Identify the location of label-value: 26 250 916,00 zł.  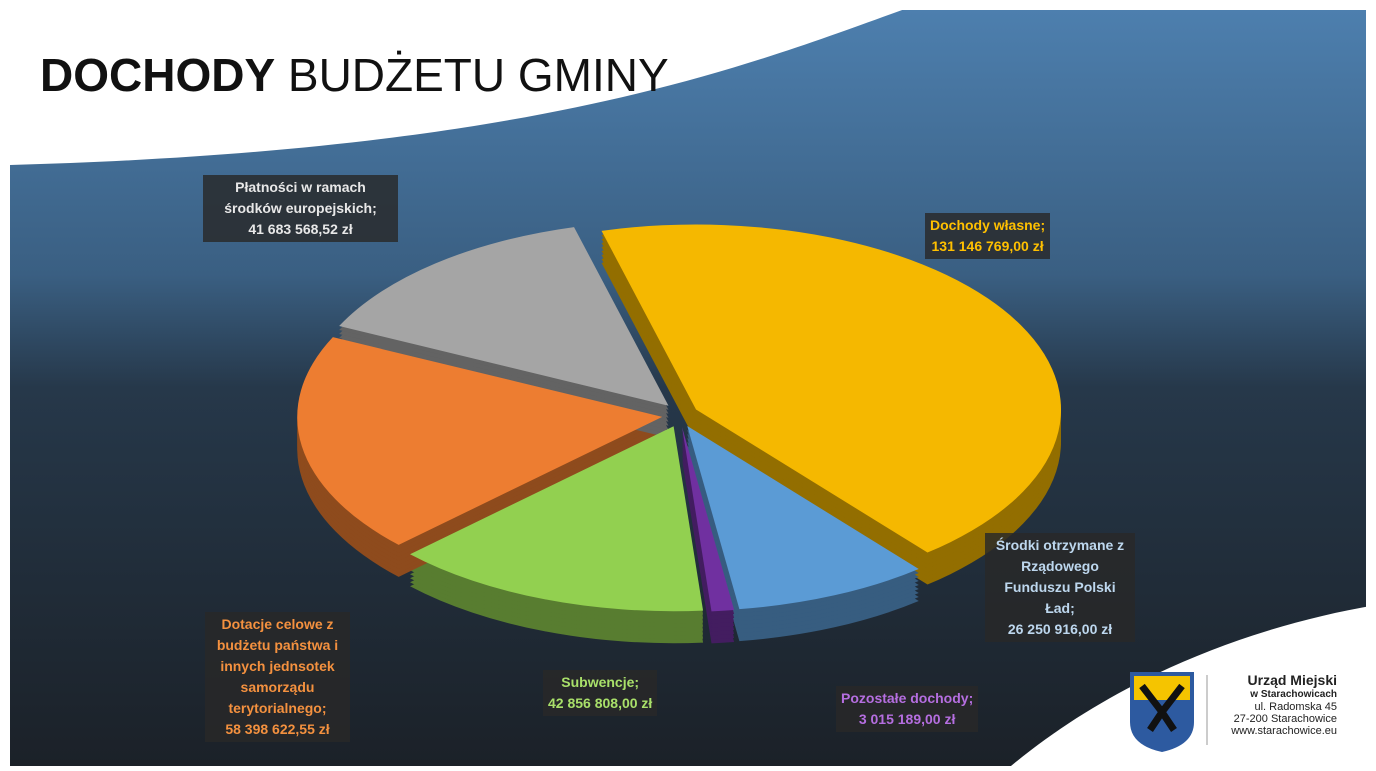
(1060, 629).